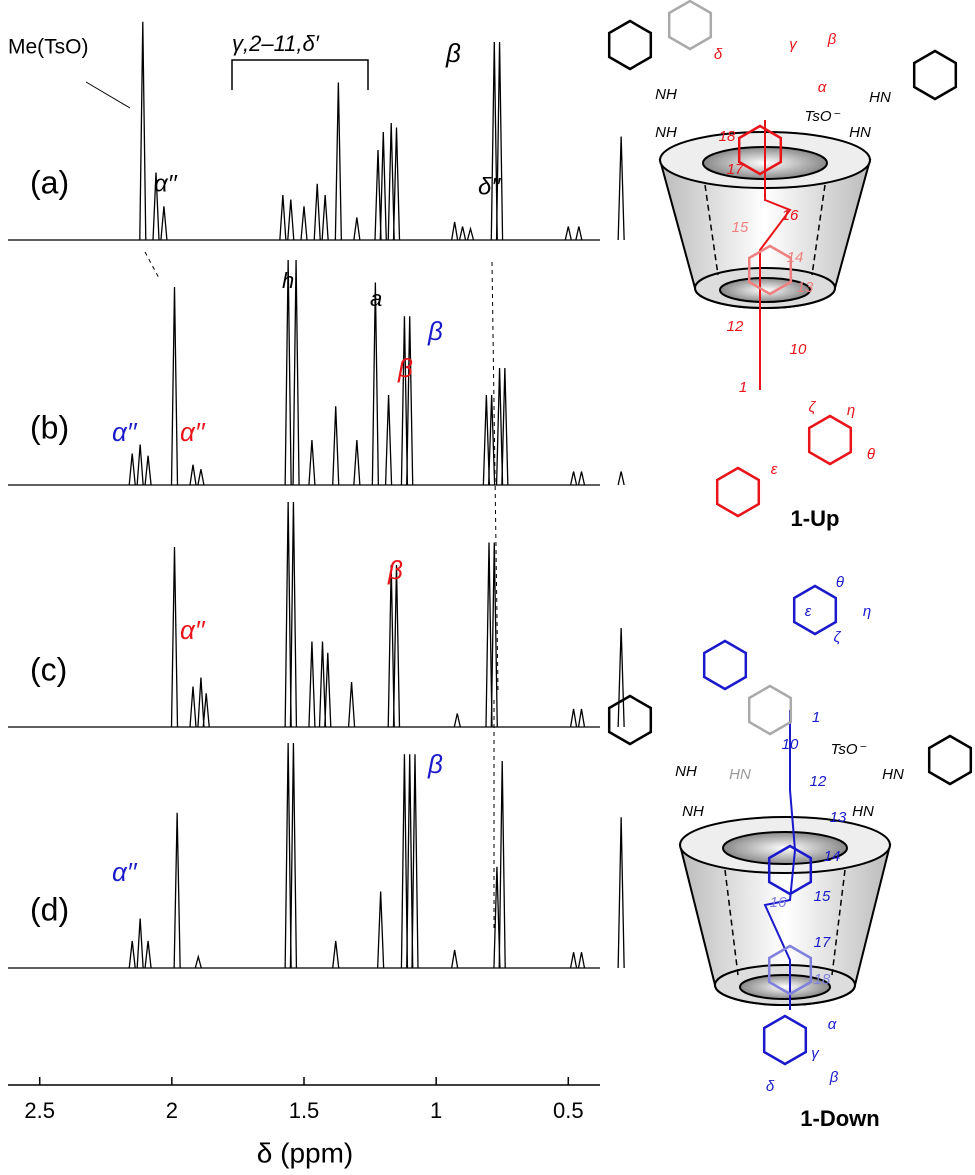 The width and height of the screenshot is (975, 1175). I want to click on x-axis-label: δ (ppm), so click(305, 1152).